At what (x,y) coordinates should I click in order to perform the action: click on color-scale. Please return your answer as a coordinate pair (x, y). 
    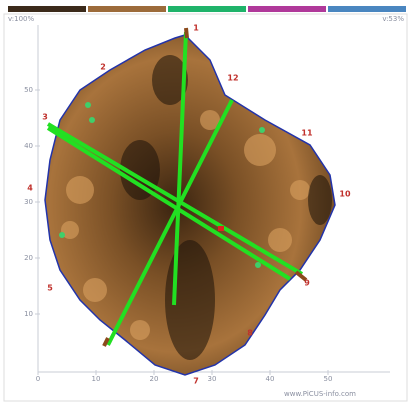
    Looking at the image, I should click on (207, 9).